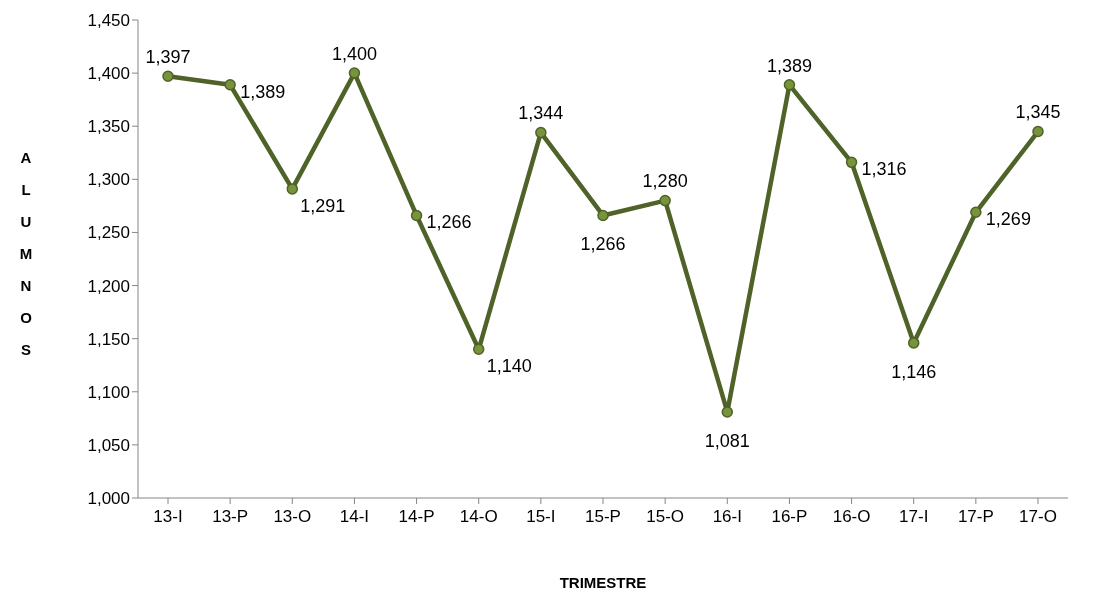  I want to click on data-label: 1,291, so click(323, 205).